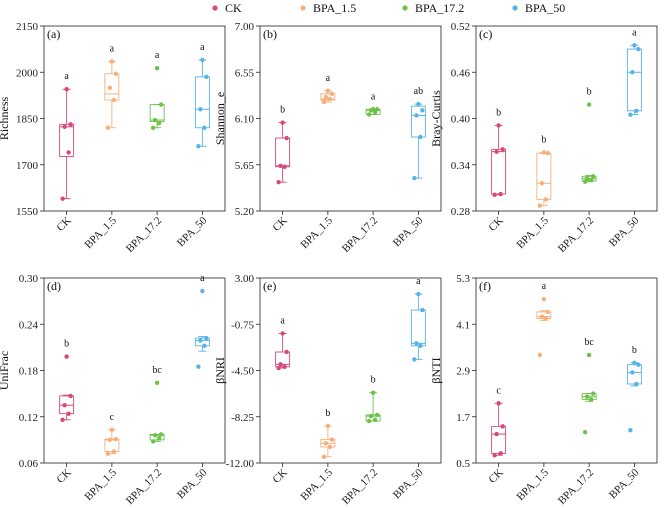 Image resolution: width=669 pixels, height=508 pixels. I want to click on box-BPA_17.2: bc, so click(589, 386).